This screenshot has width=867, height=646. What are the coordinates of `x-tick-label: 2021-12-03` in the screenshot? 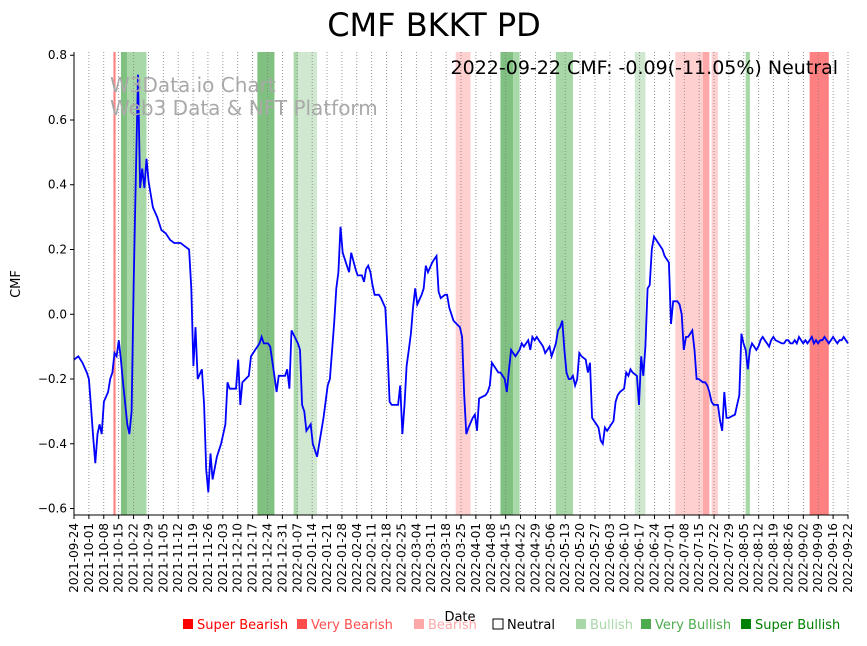 It's located at (223, 558).